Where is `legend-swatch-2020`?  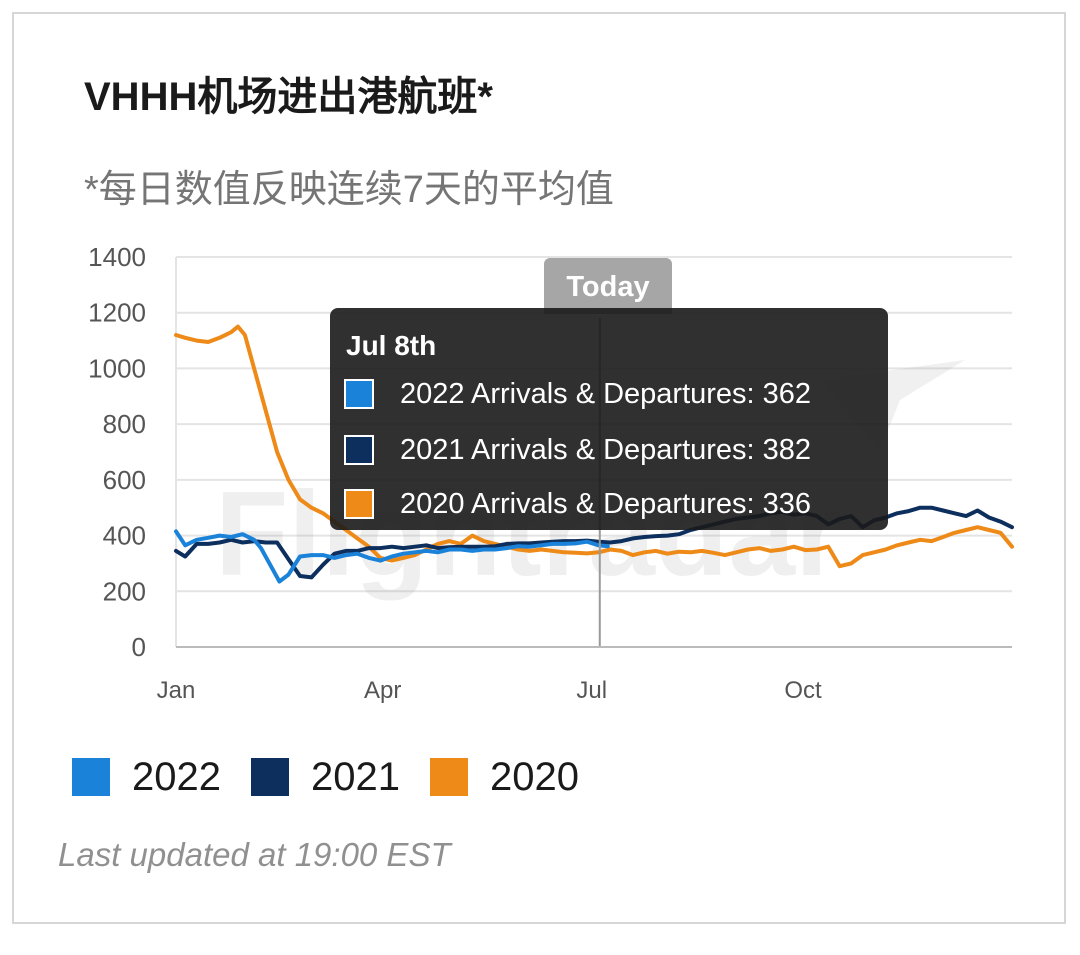
legend-swatch-2020 is located at coordinates (448, 777).